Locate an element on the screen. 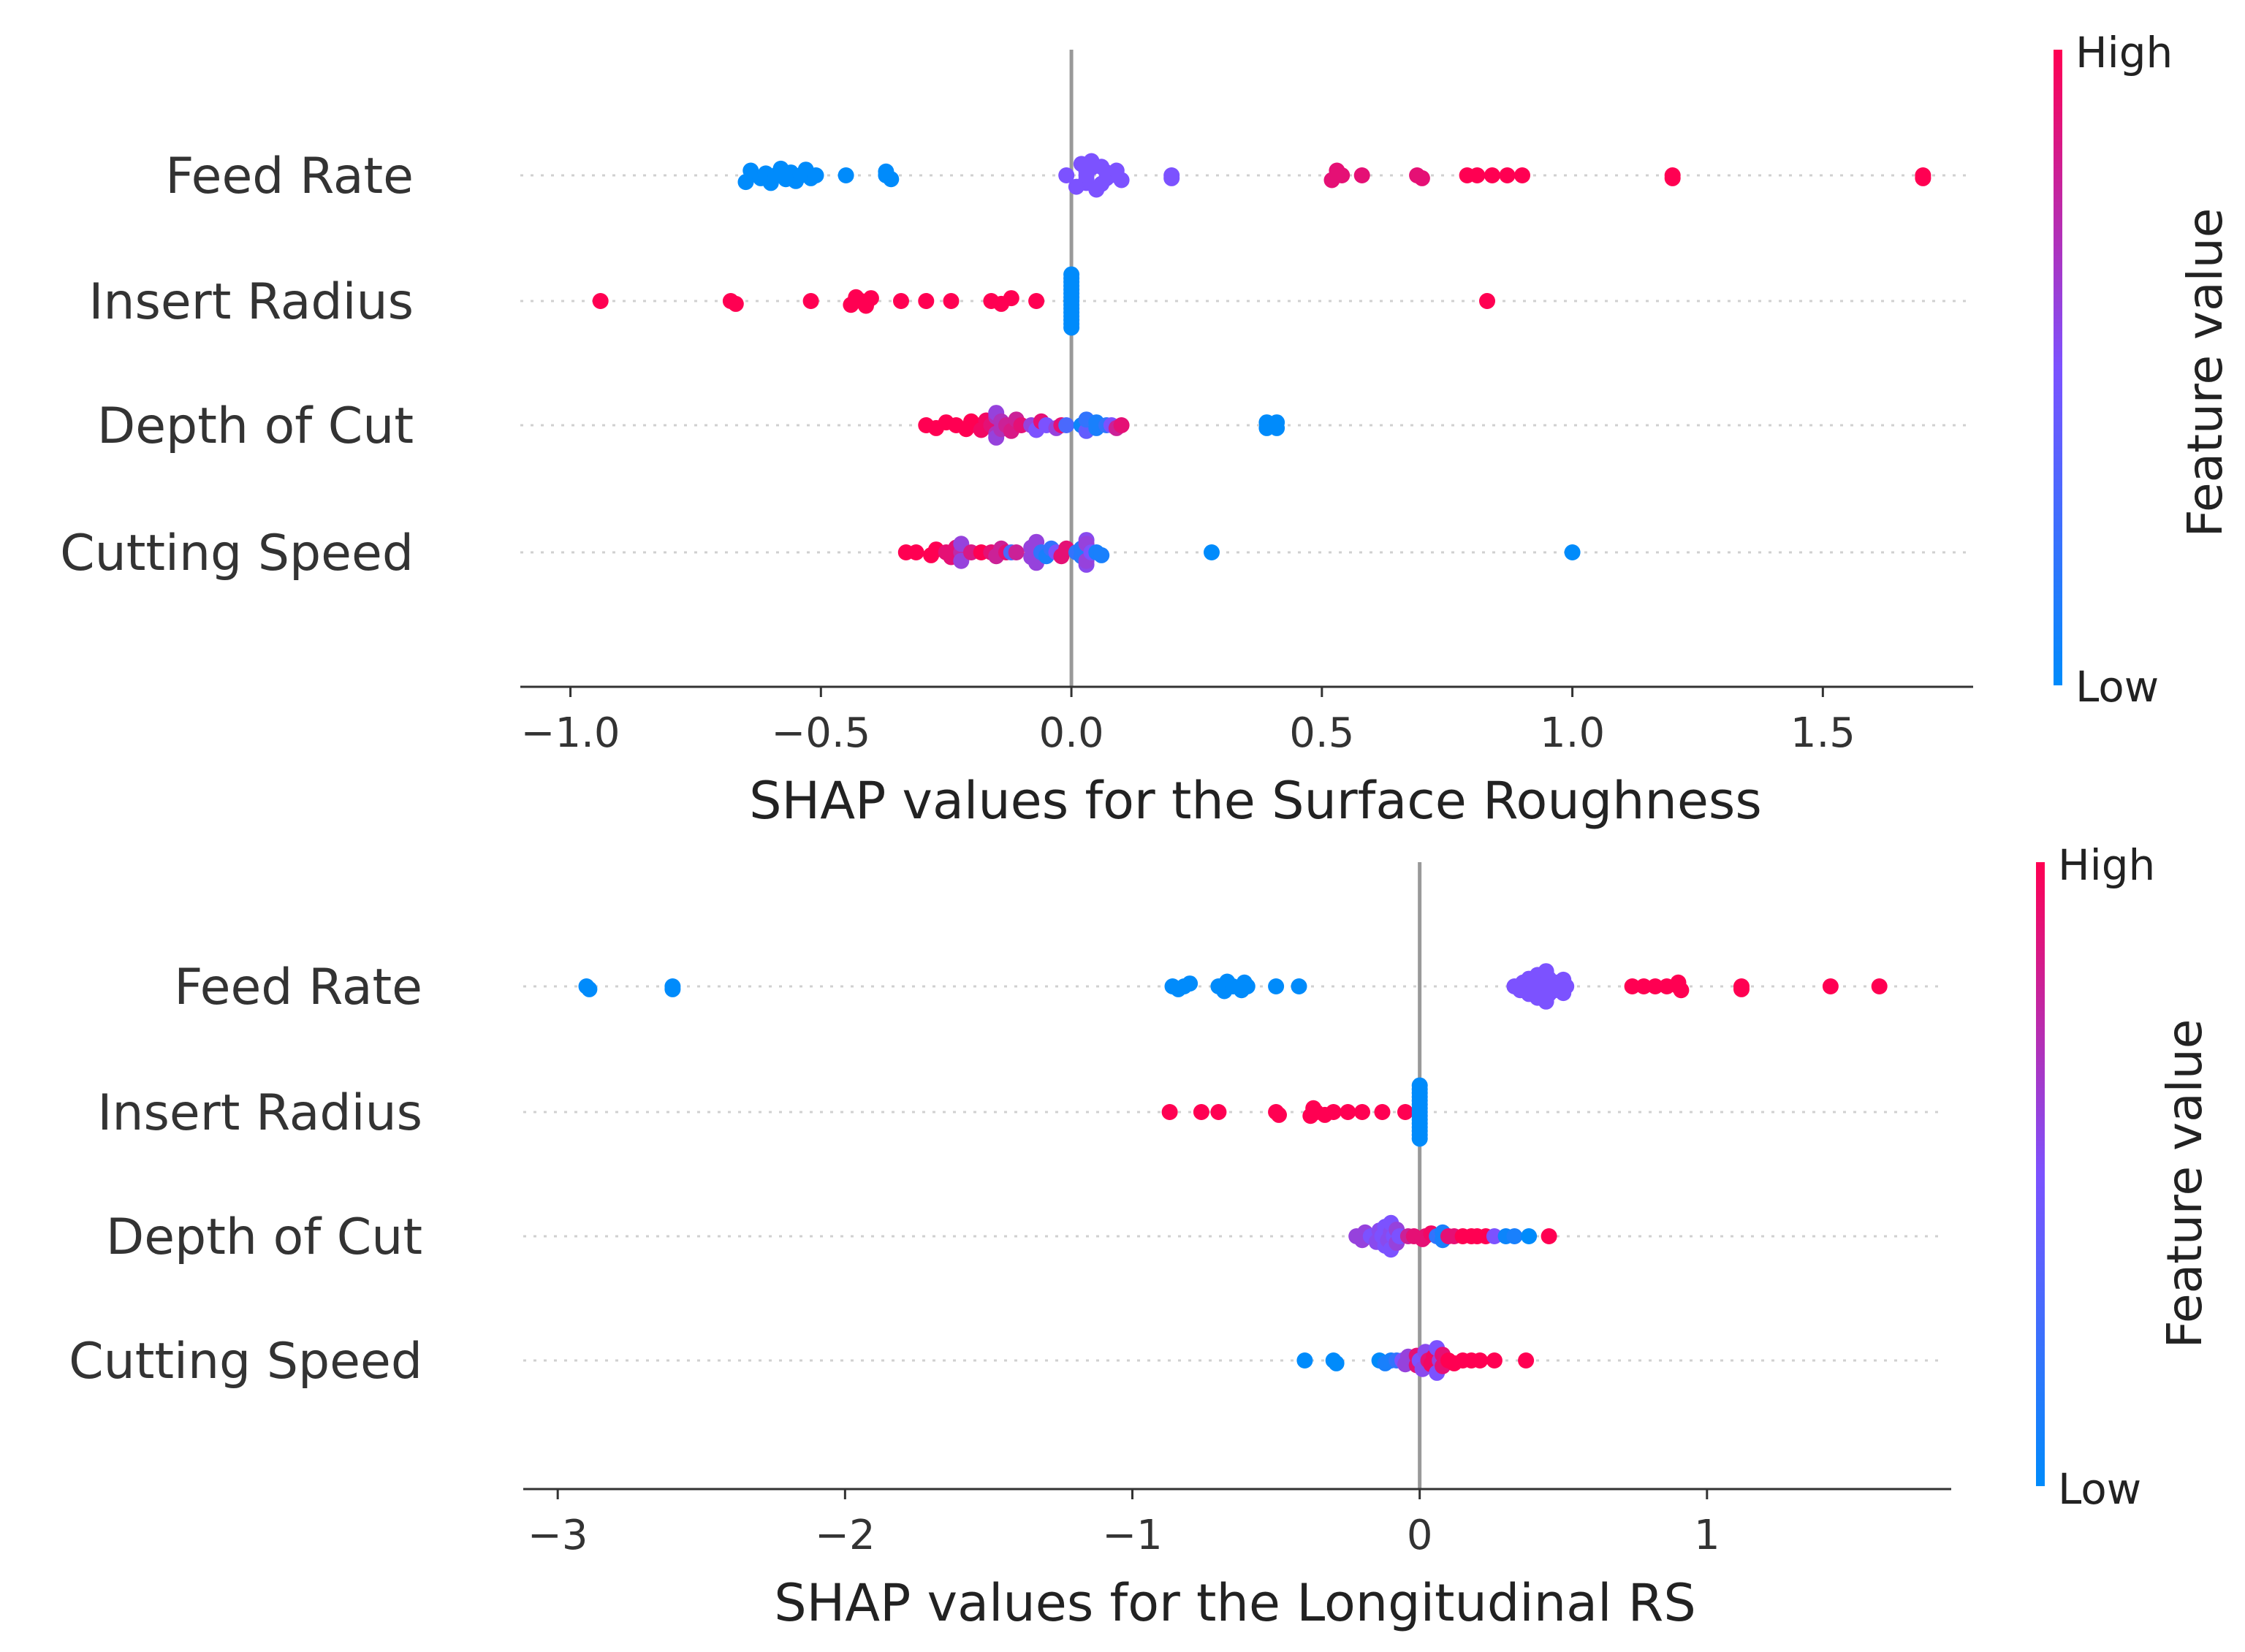 Image resolution: width=2245 pixels, height=1652 pixels. points-group is located at coordinates (1233, 1172).